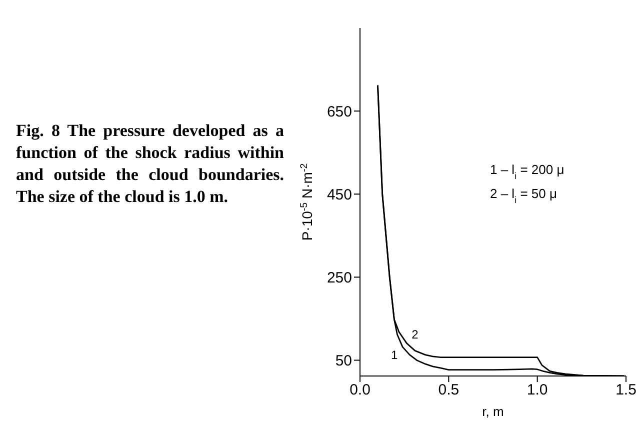  I want to click on series-label: 1, so click(394, 355).